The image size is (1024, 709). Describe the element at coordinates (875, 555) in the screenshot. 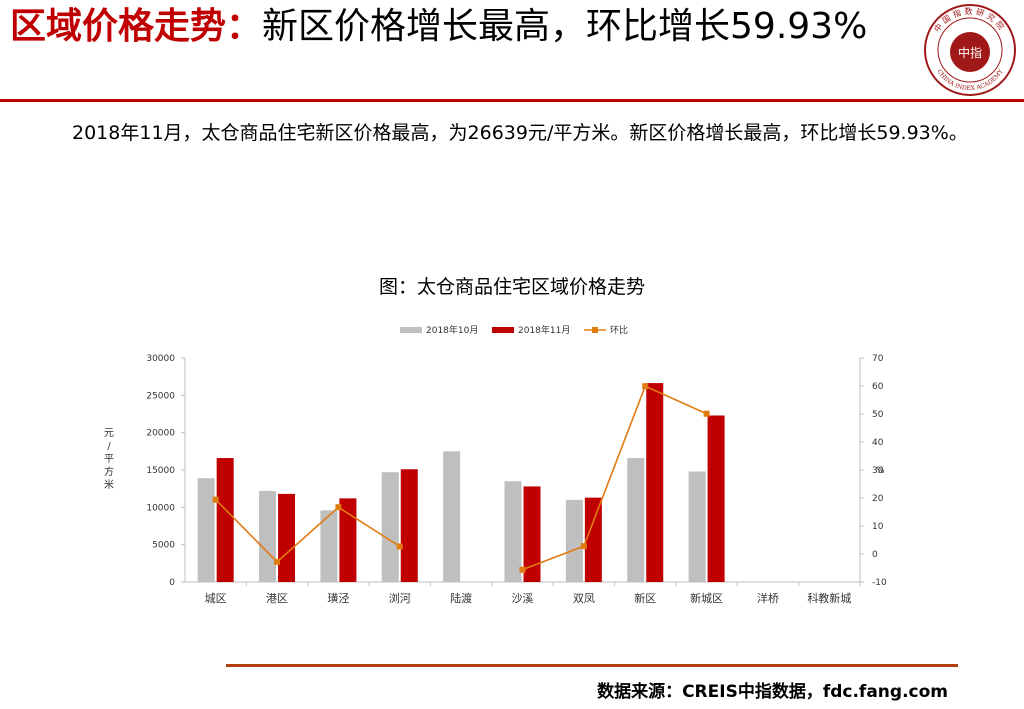

I see `y2-tick-label: 0` at that location.